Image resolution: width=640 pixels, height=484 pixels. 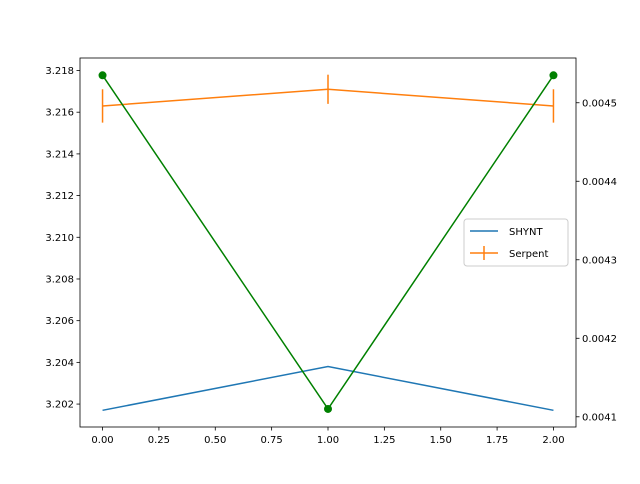 I want to click on x-axis: 0.00 0.25 0.50 0.75 1.00 1.25 1.50 1.75 2.00, so click(x=328, y=436).